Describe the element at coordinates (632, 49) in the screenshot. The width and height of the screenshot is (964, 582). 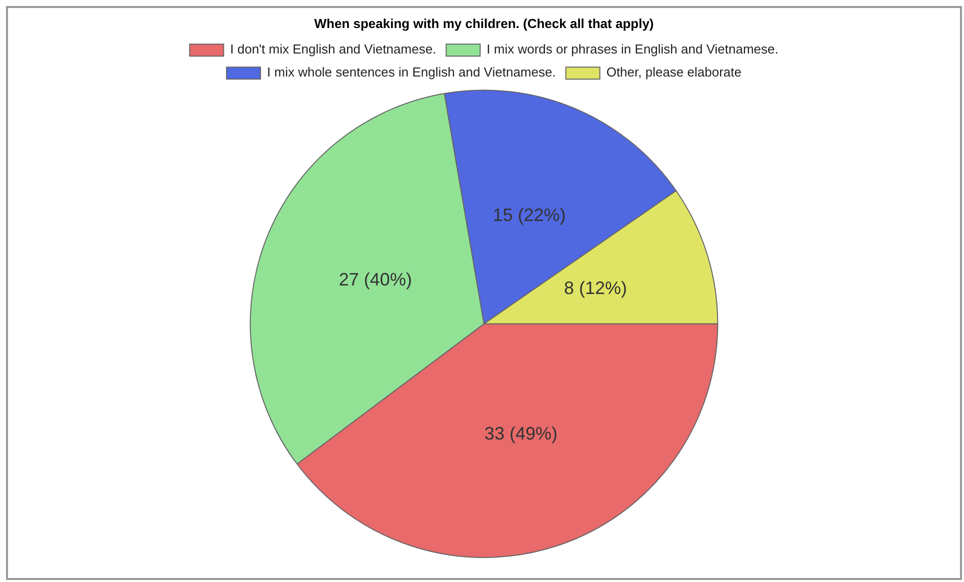
I see `legend-label: I mix words or phrases in English and Vietnamese.` at that location.